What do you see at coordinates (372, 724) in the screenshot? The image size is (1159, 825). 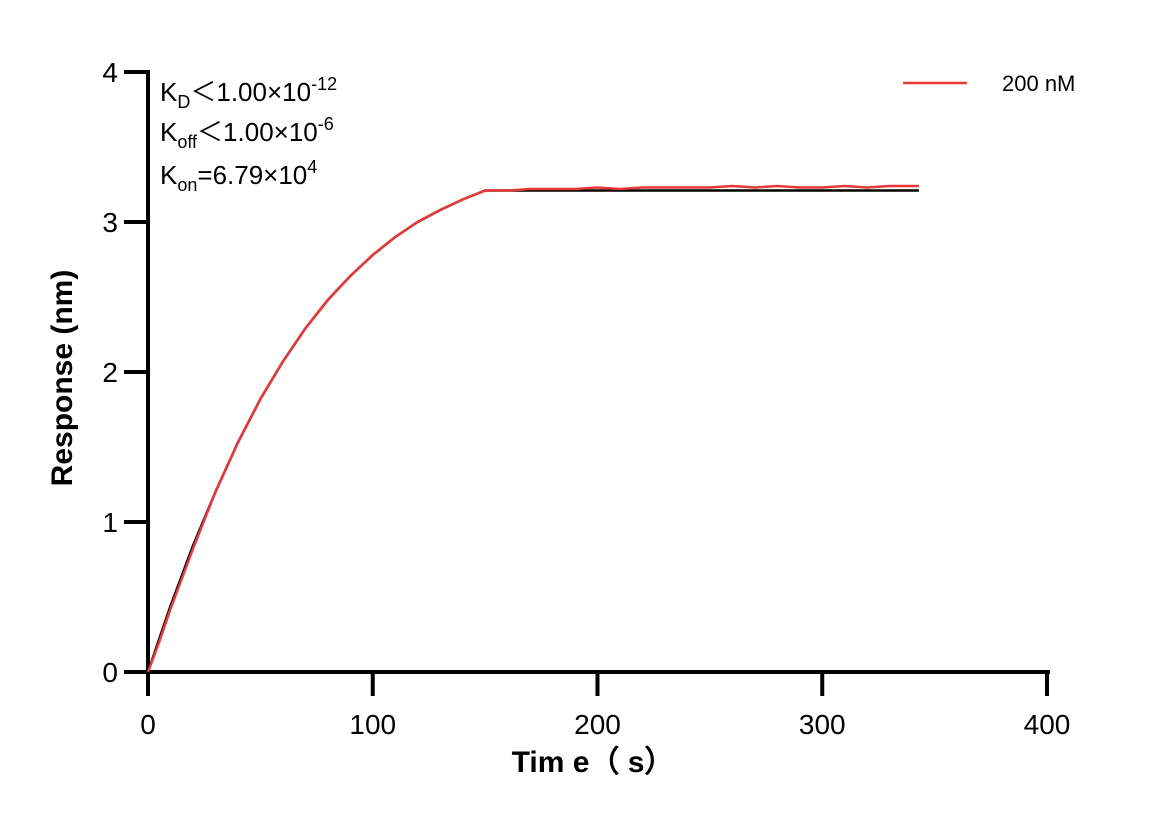 I see `x-tick-label: 100` at bounding box center [372, 724].